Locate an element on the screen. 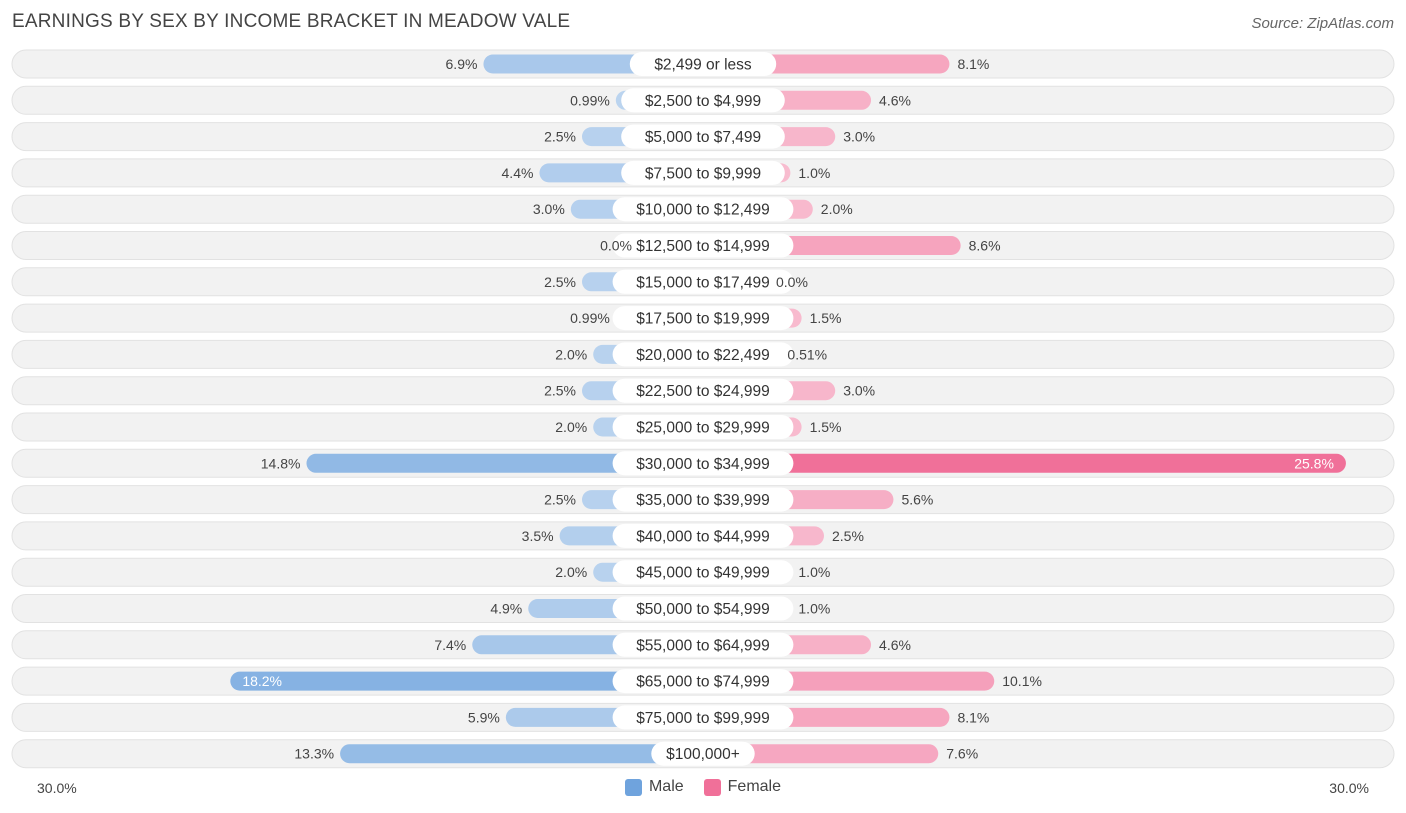 The image size is (1406, 813). value-label-male: 7.4% is located at coordinates (450, 645).